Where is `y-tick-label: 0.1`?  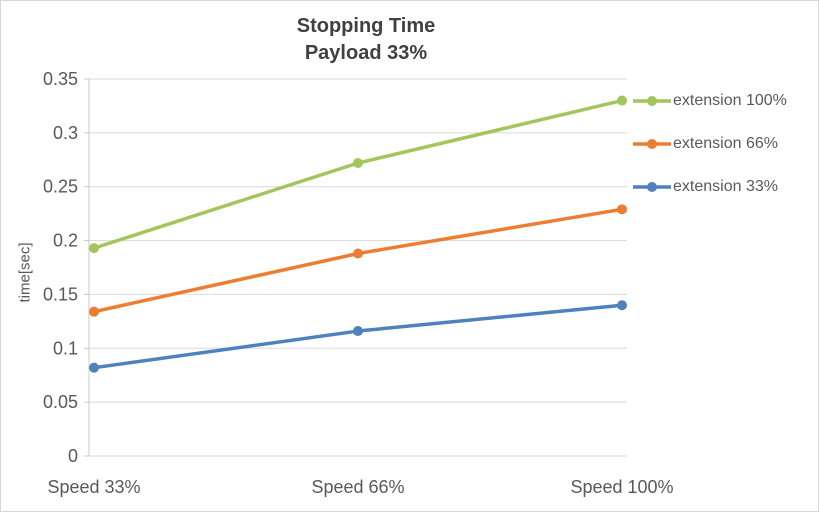
y-tick-label: 0.1 is located at coordinates (65, 348).